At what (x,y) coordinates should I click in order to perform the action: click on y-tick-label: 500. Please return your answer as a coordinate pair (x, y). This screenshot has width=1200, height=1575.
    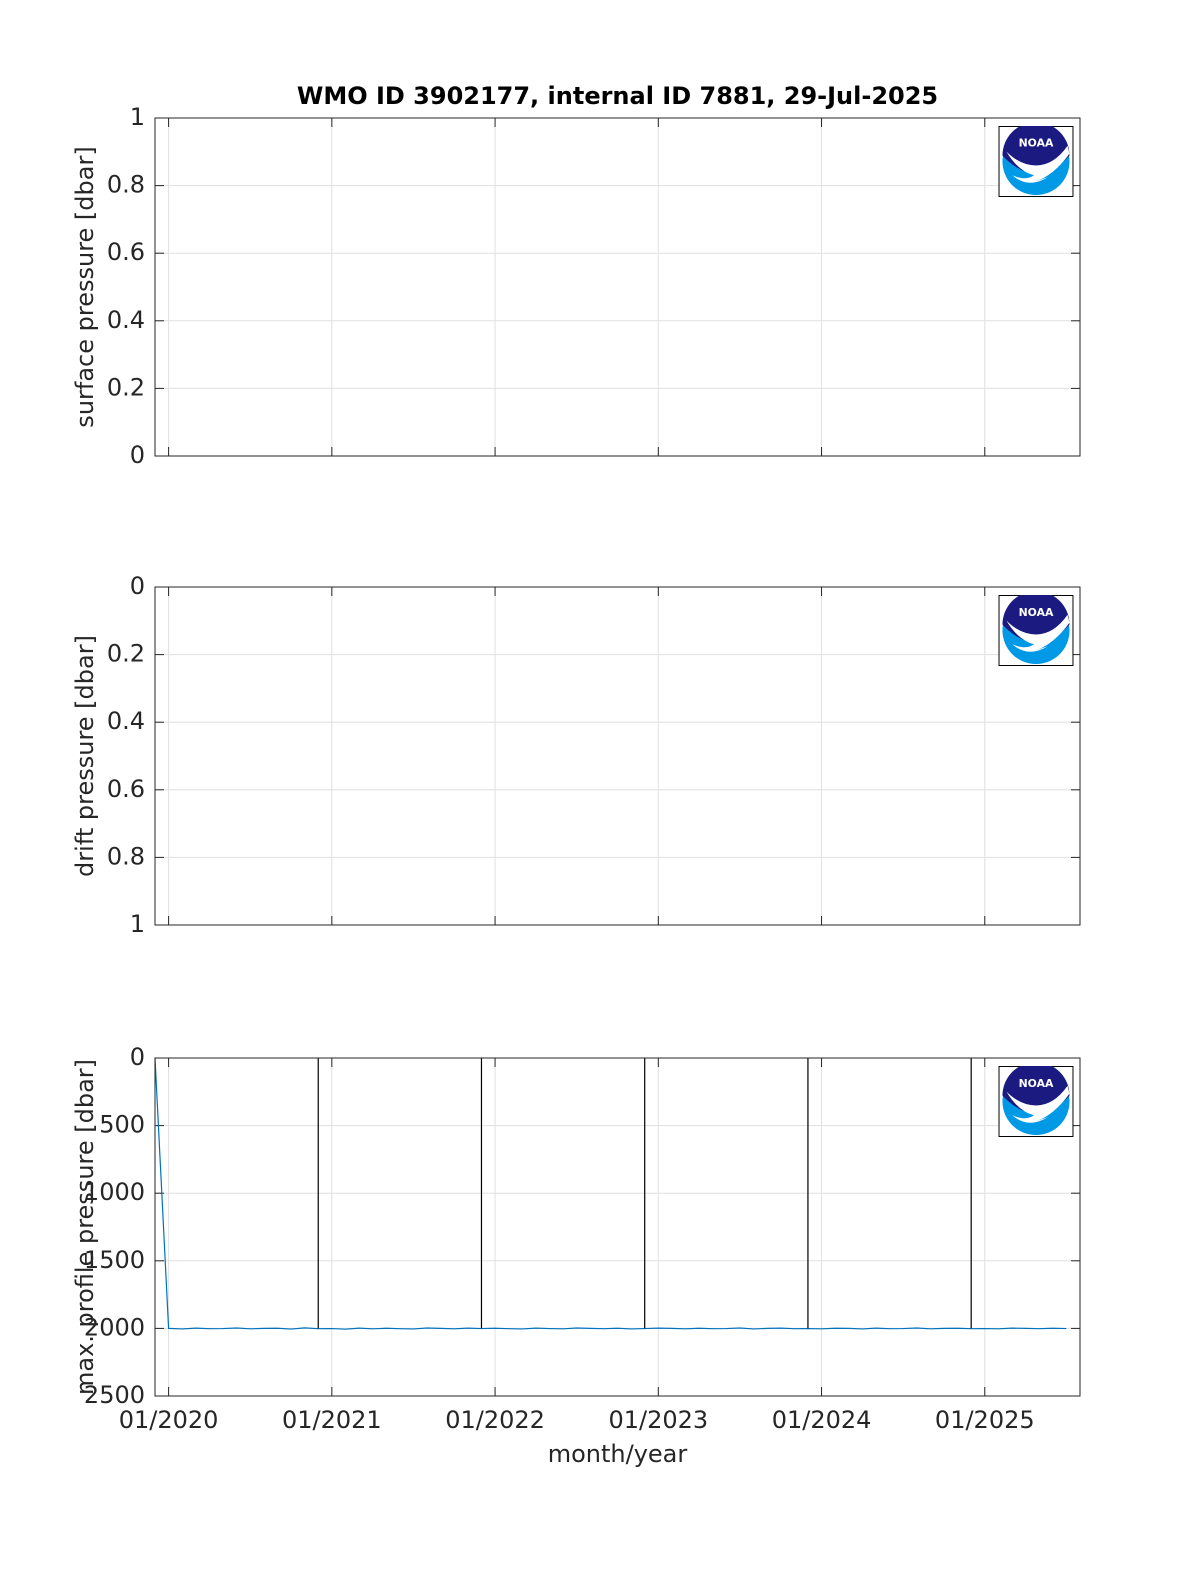
    Looking at the image, I should click on (122, 1125).